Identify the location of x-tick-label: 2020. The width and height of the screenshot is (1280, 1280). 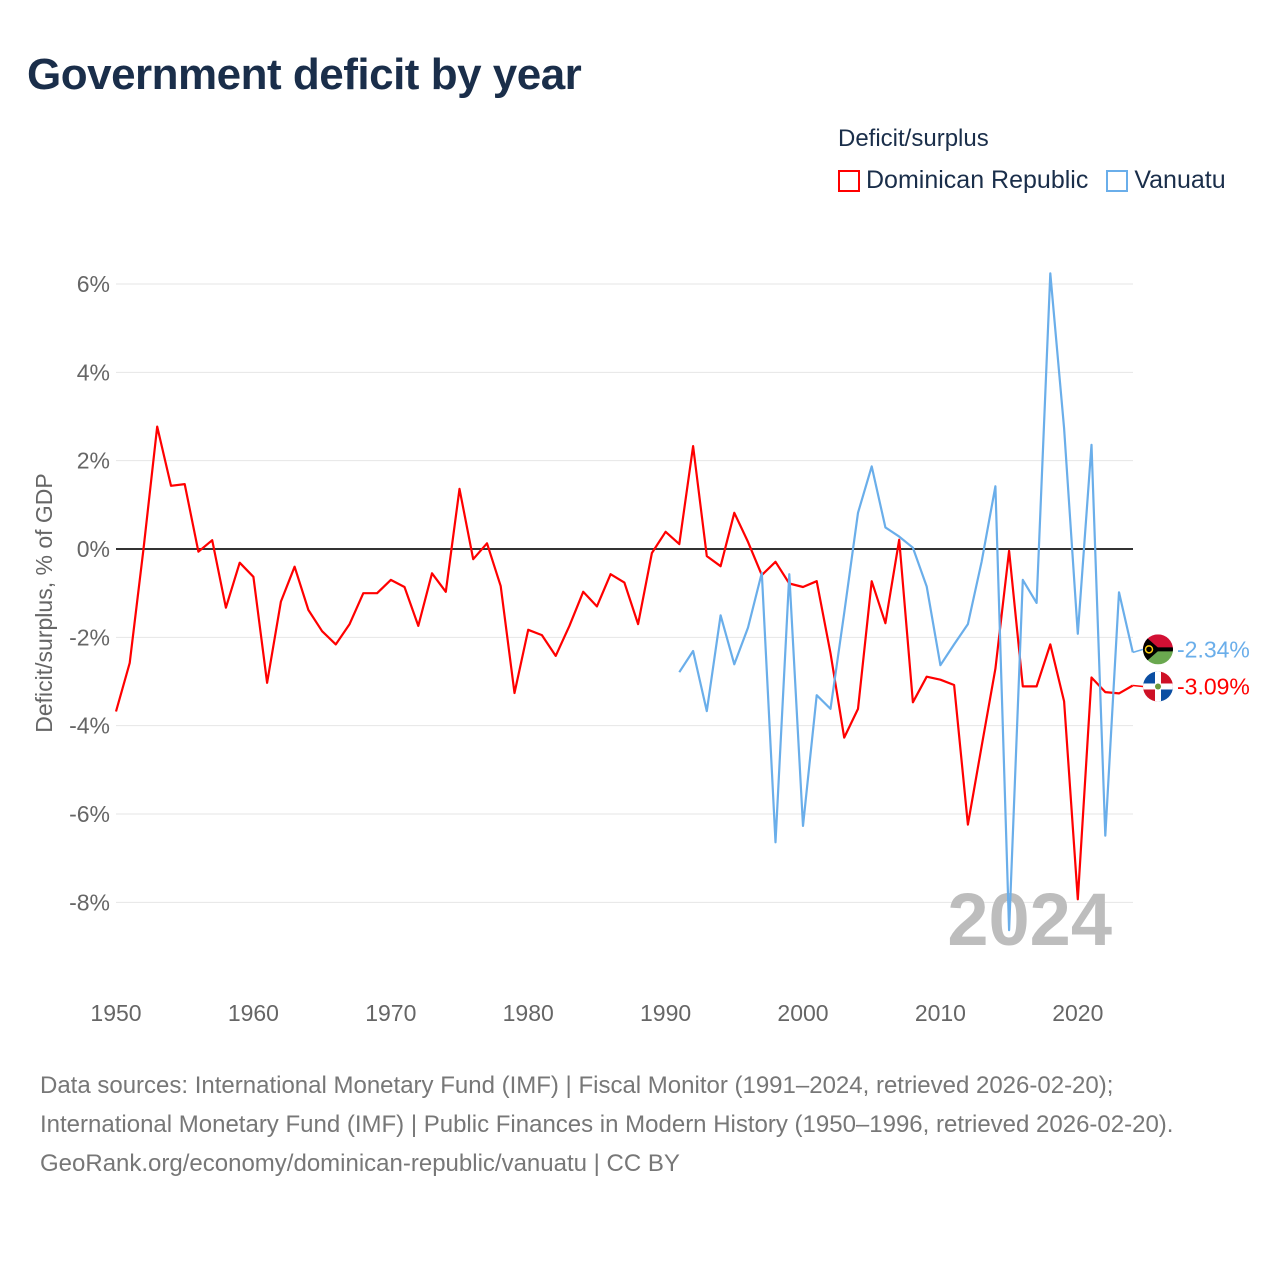
(1077, 1013).